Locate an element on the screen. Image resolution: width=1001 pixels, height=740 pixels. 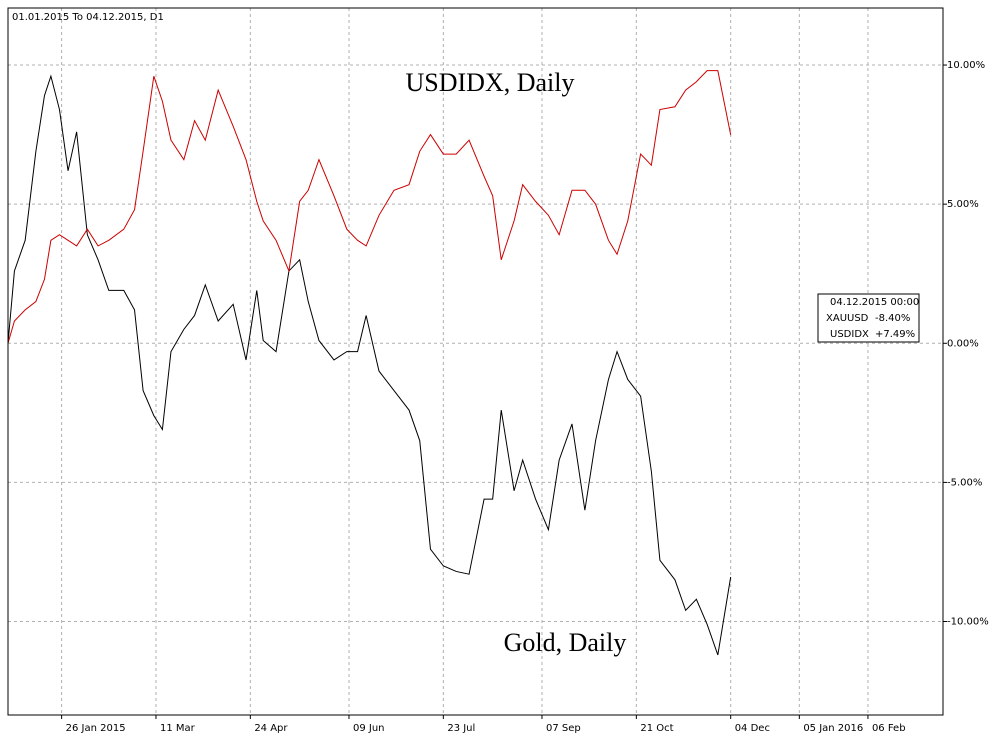
chart-title: 01.01.2015 To 04.12.2015, D1 is located at coordinates (88, 17).